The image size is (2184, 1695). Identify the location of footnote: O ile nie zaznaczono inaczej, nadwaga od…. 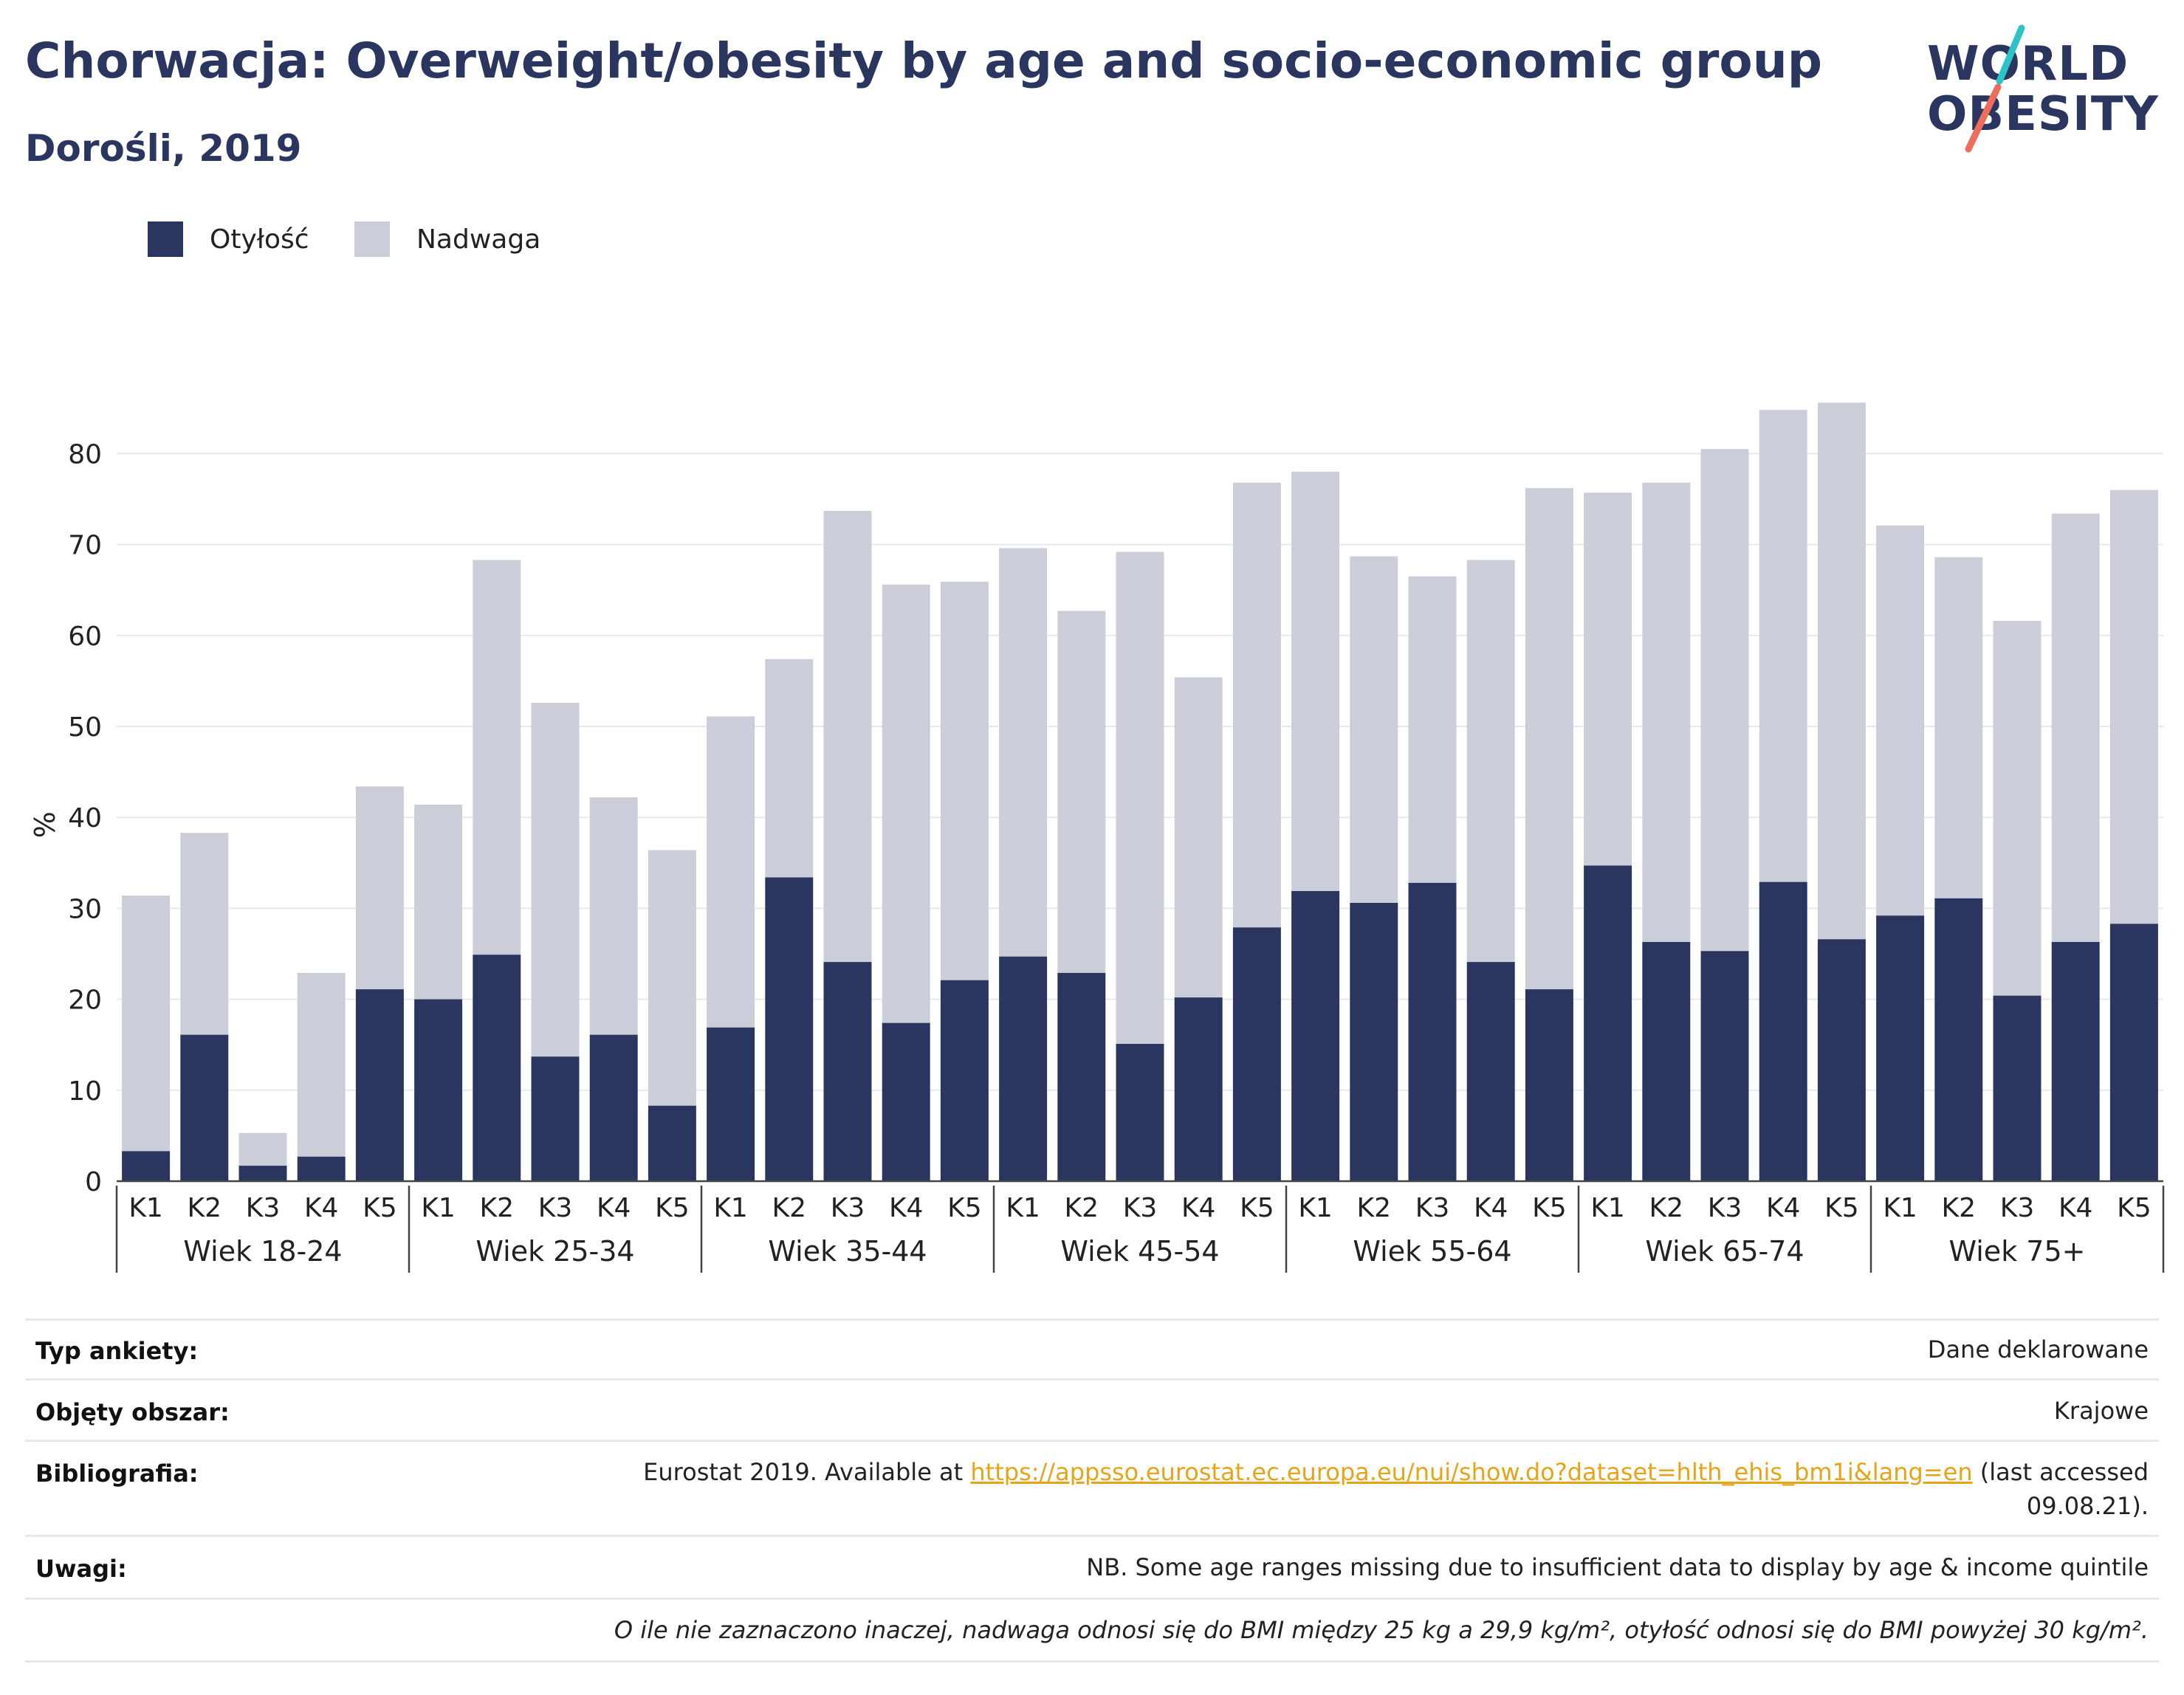
(1382, 1630).